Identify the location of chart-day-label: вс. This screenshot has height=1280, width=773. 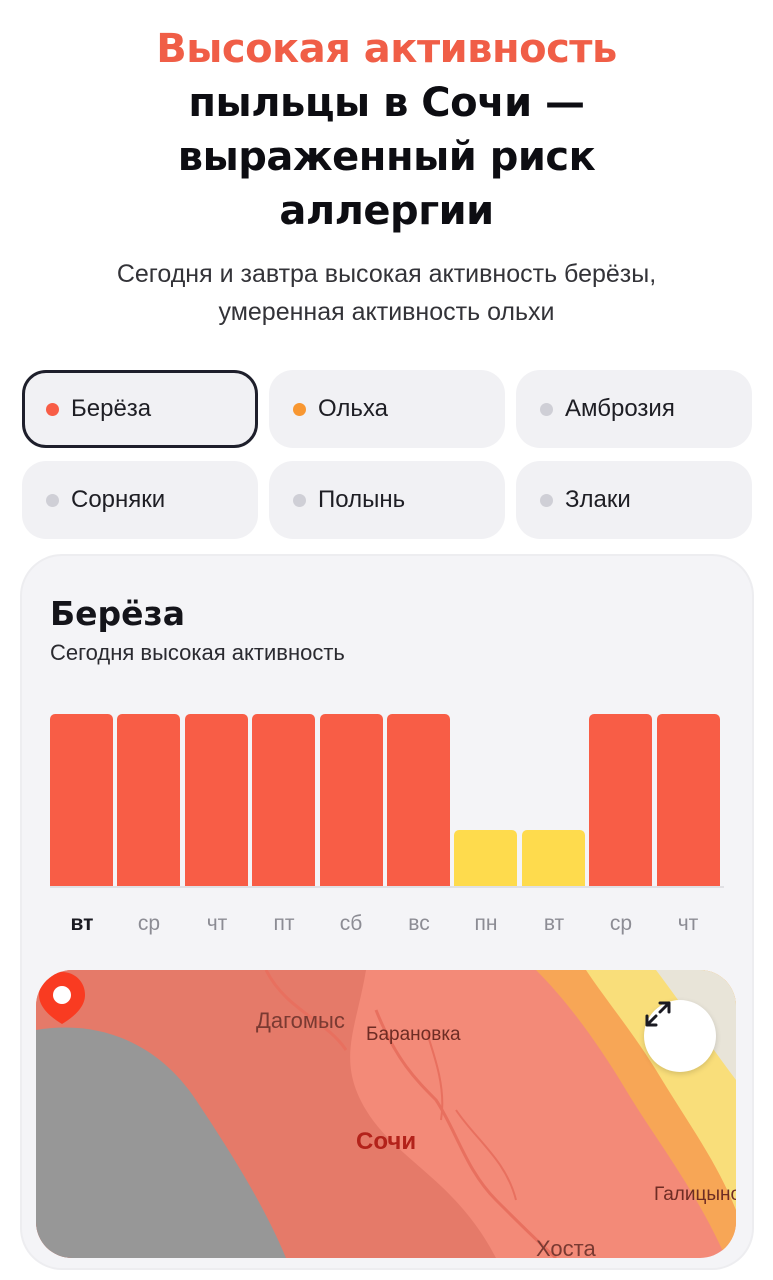
(419, 923).